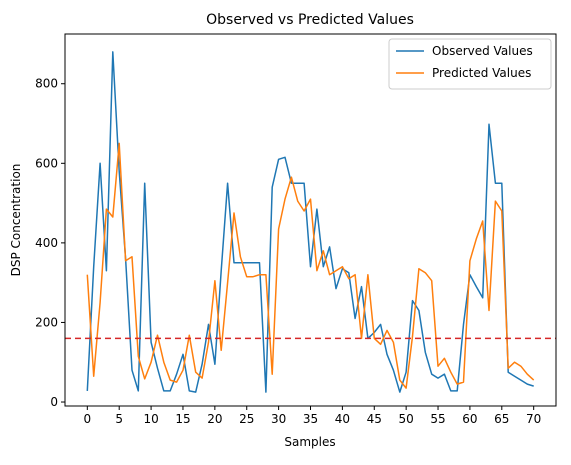 Image resolution: width=571 pixels, height=465 pixels. What do you see at coordinates (246, 419) in the screenshot?
I see `x-tick-label: 25` at bounding box center [246, 419].